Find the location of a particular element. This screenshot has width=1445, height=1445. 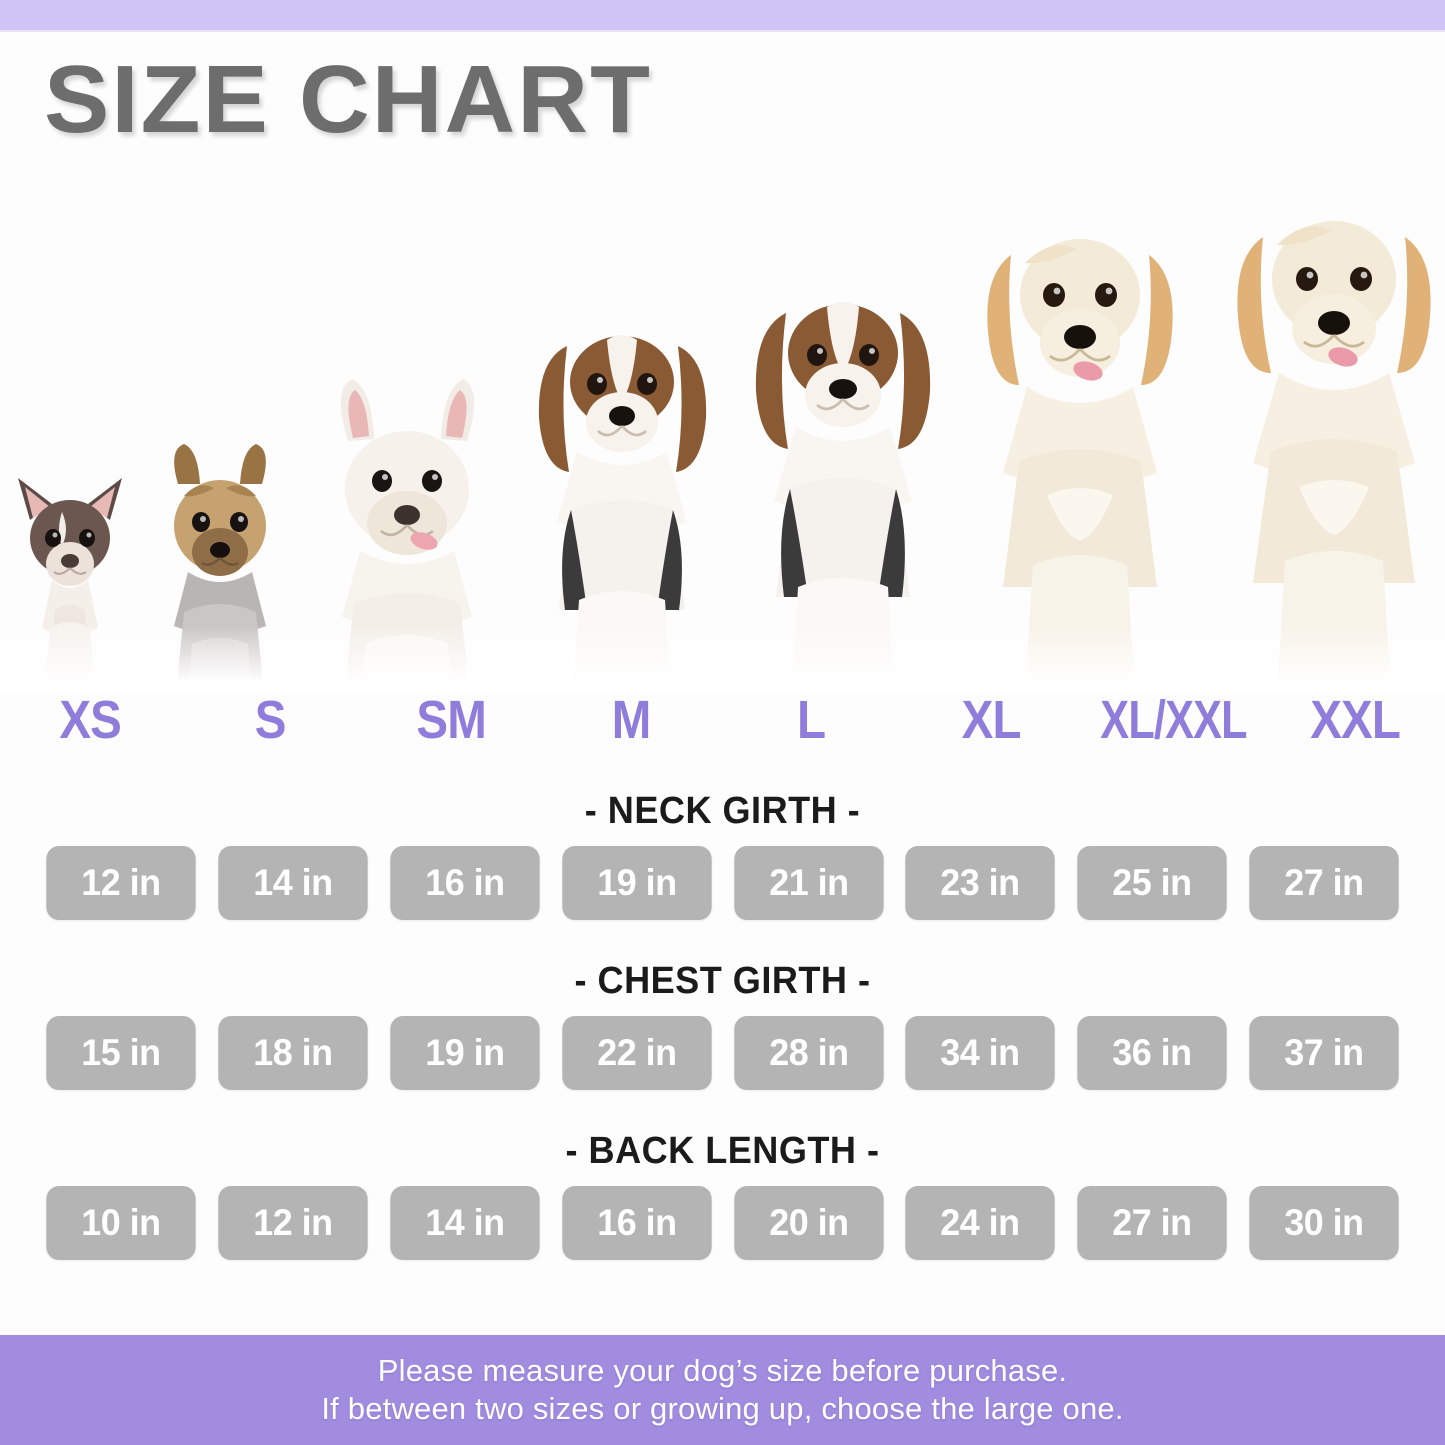

neck-girth-value: 12 in is located at coordinates (121, 883).